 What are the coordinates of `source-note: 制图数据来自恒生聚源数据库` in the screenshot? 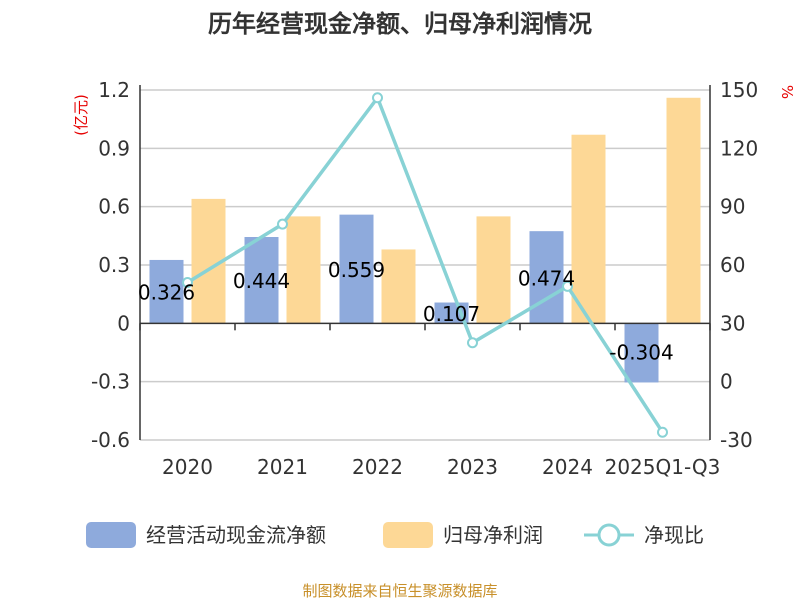 It's located at (399, 591).